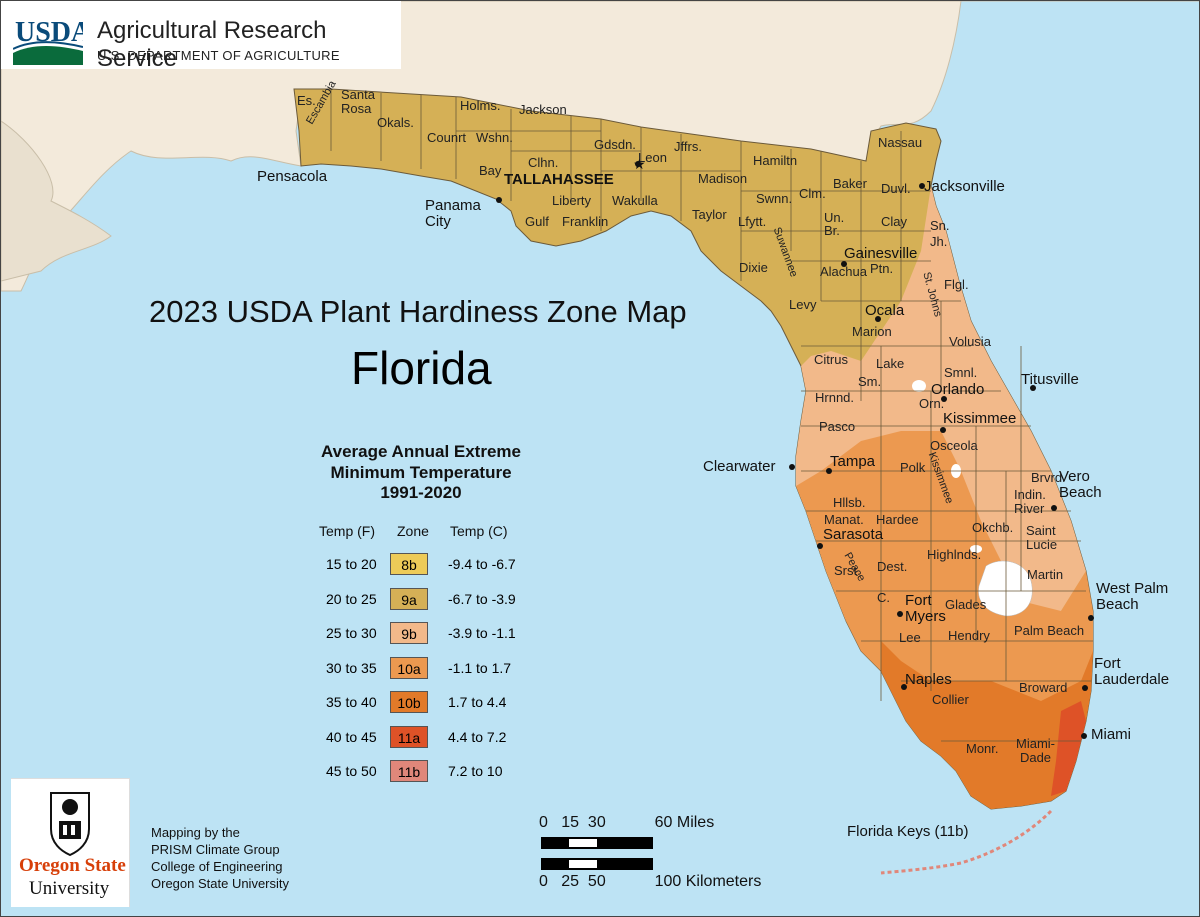  I want to click on county-label: Pasco, so click(837, 426).